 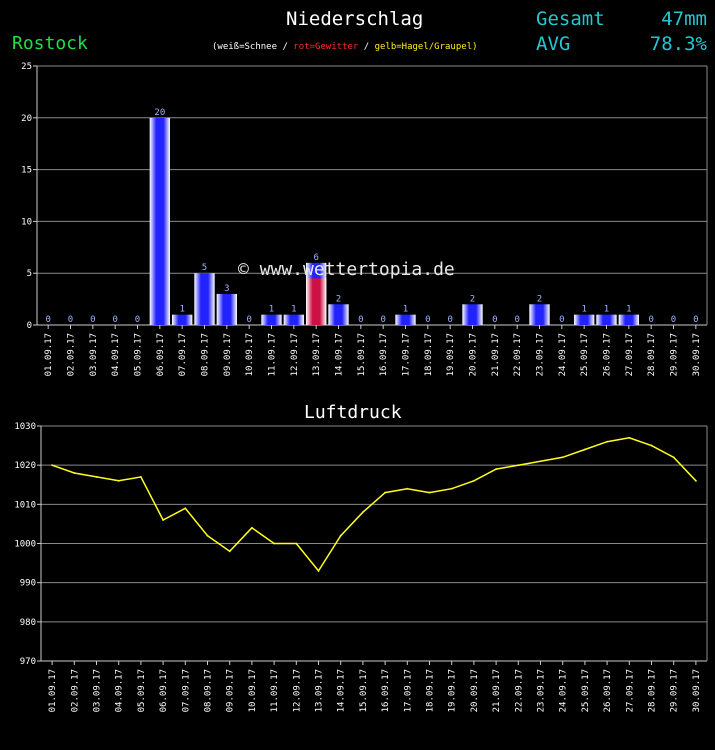 What do you see at coordinates (297, 690) in the screenshot?
I see `pressure-xtick-label: 12.09.17` at bounding box center [297, 690].